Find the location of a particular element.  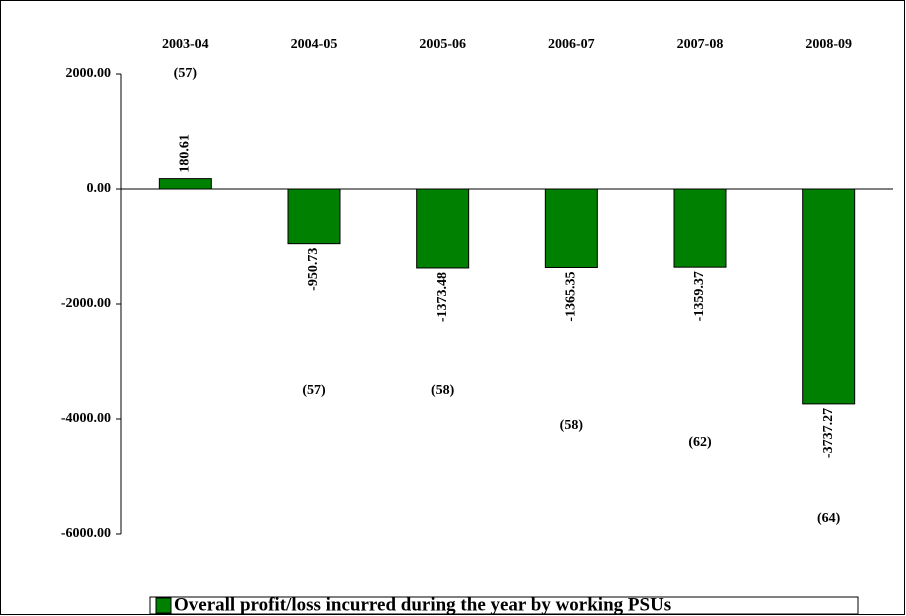

x-tick-label: 2008-09 is located at coordinates (828, 44).